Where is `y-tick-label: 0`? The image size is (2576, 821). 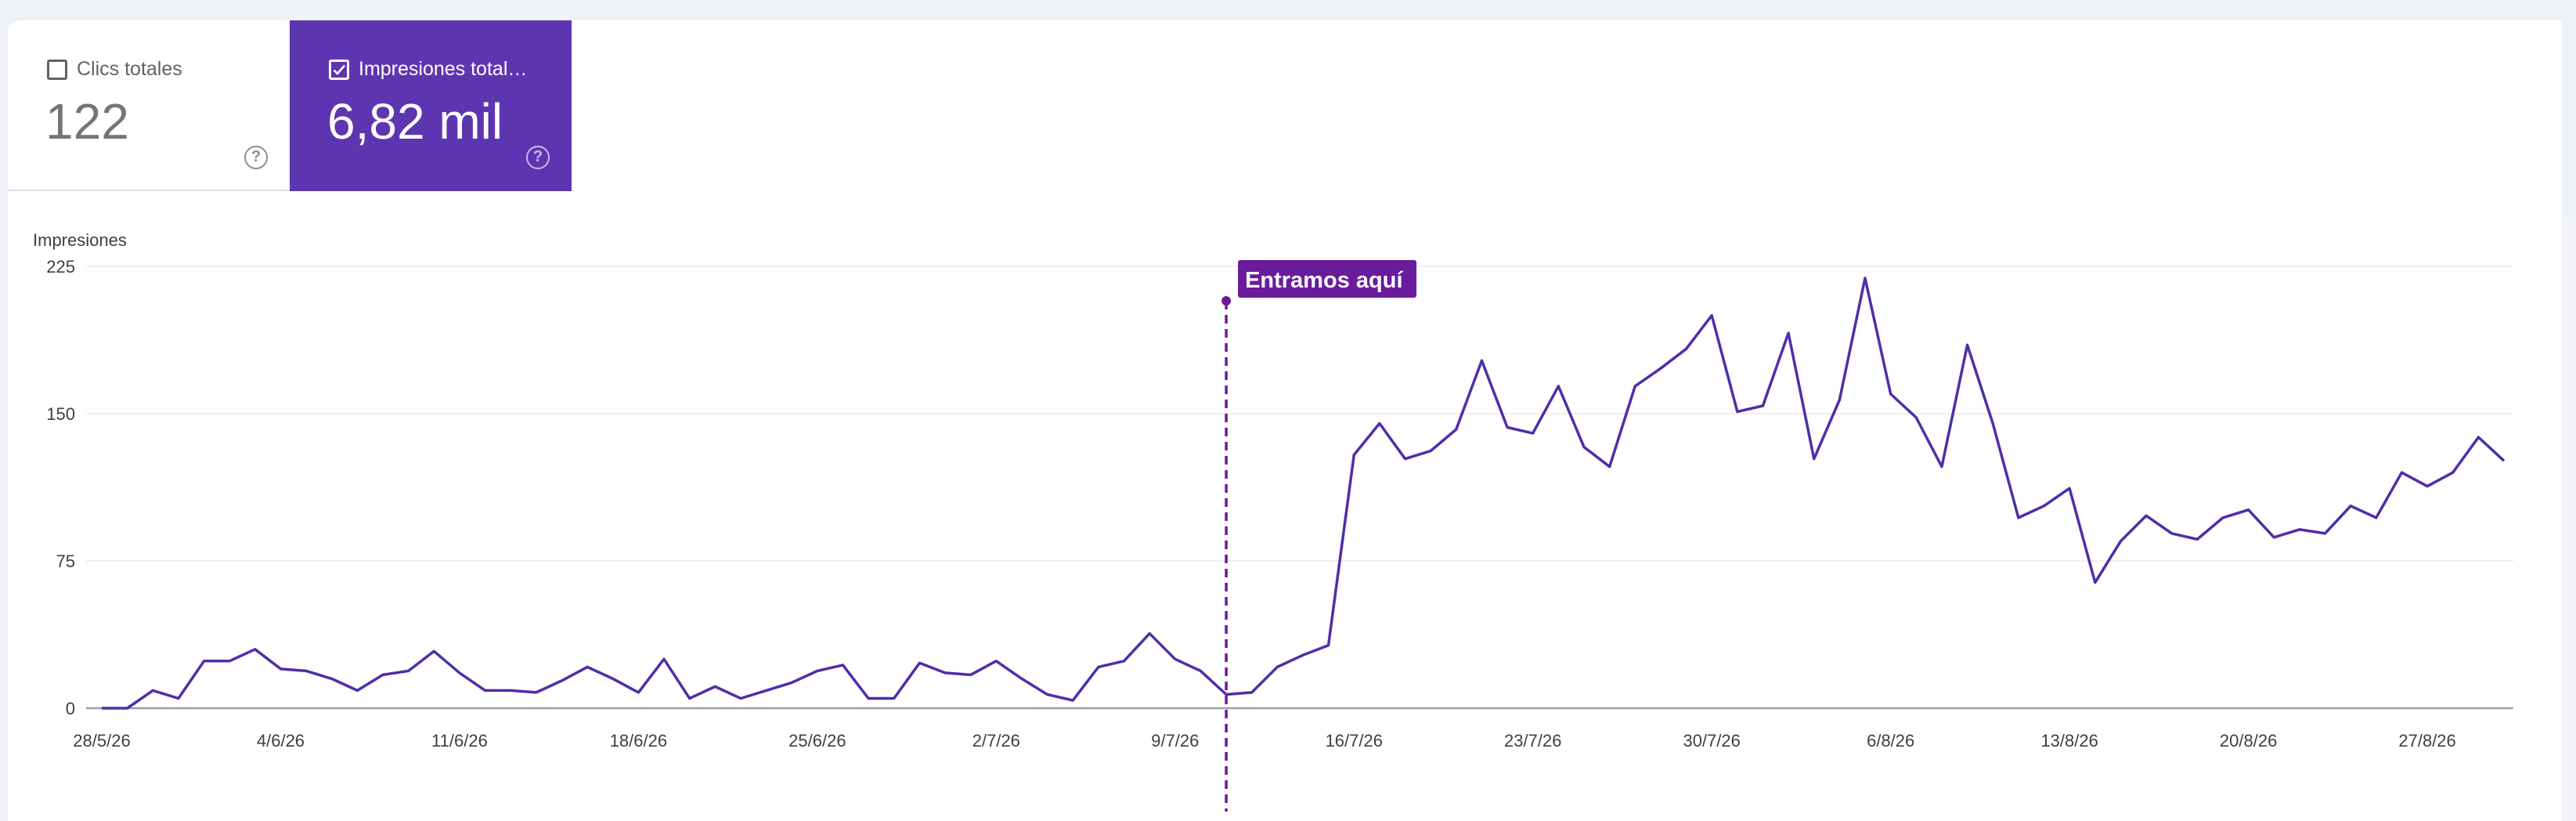 y-tick-label: 0 is located at coordinates (70, 708).